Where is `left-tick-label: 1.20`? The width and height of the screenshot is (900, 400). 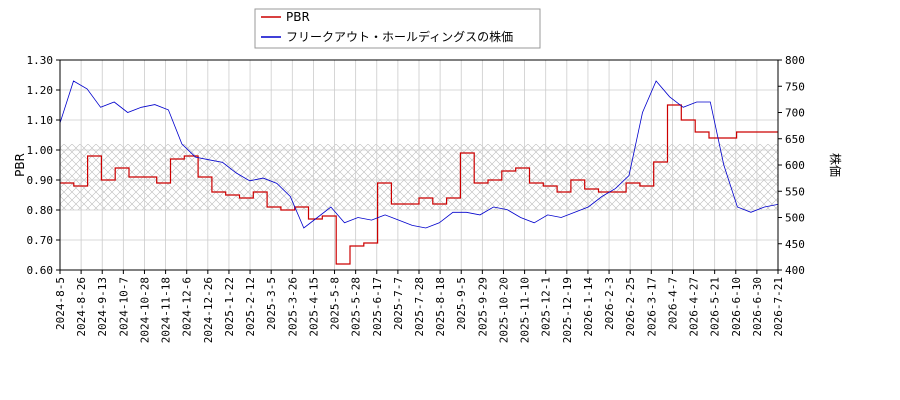
left-tick-label: 1.20 is located at coordinates (40, 90).